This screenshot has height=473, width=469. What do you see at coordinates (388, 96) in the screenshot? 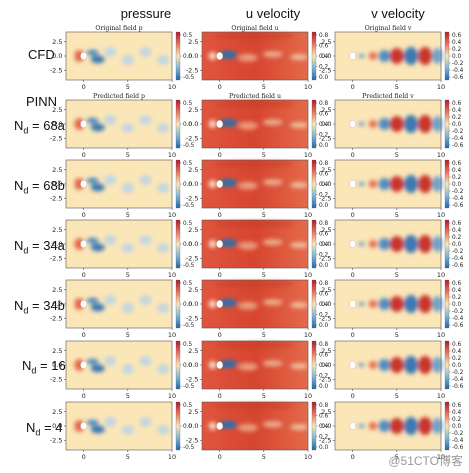
I see `plot-subtitle: Predicted field v` at bounding box center [388, 96].